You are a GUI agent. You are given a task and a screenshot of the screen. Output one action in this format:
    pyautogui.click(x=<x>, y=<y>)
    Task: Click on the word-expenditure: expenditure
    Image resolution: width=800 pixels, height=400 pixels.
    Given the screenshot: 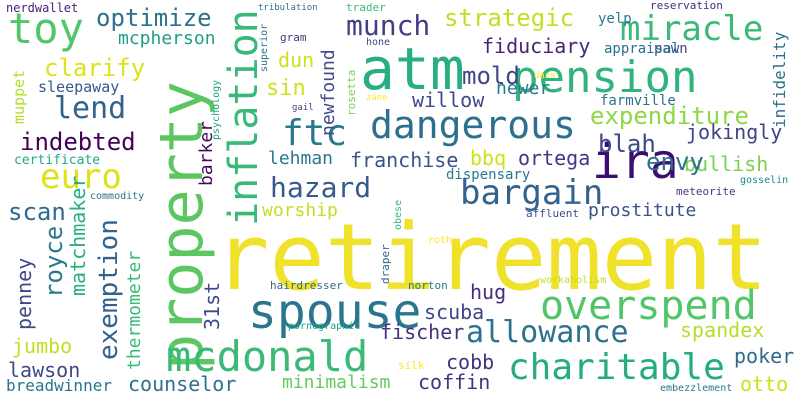 What is the action you would take?
    pyautogui.click(x=669, y=116)
    